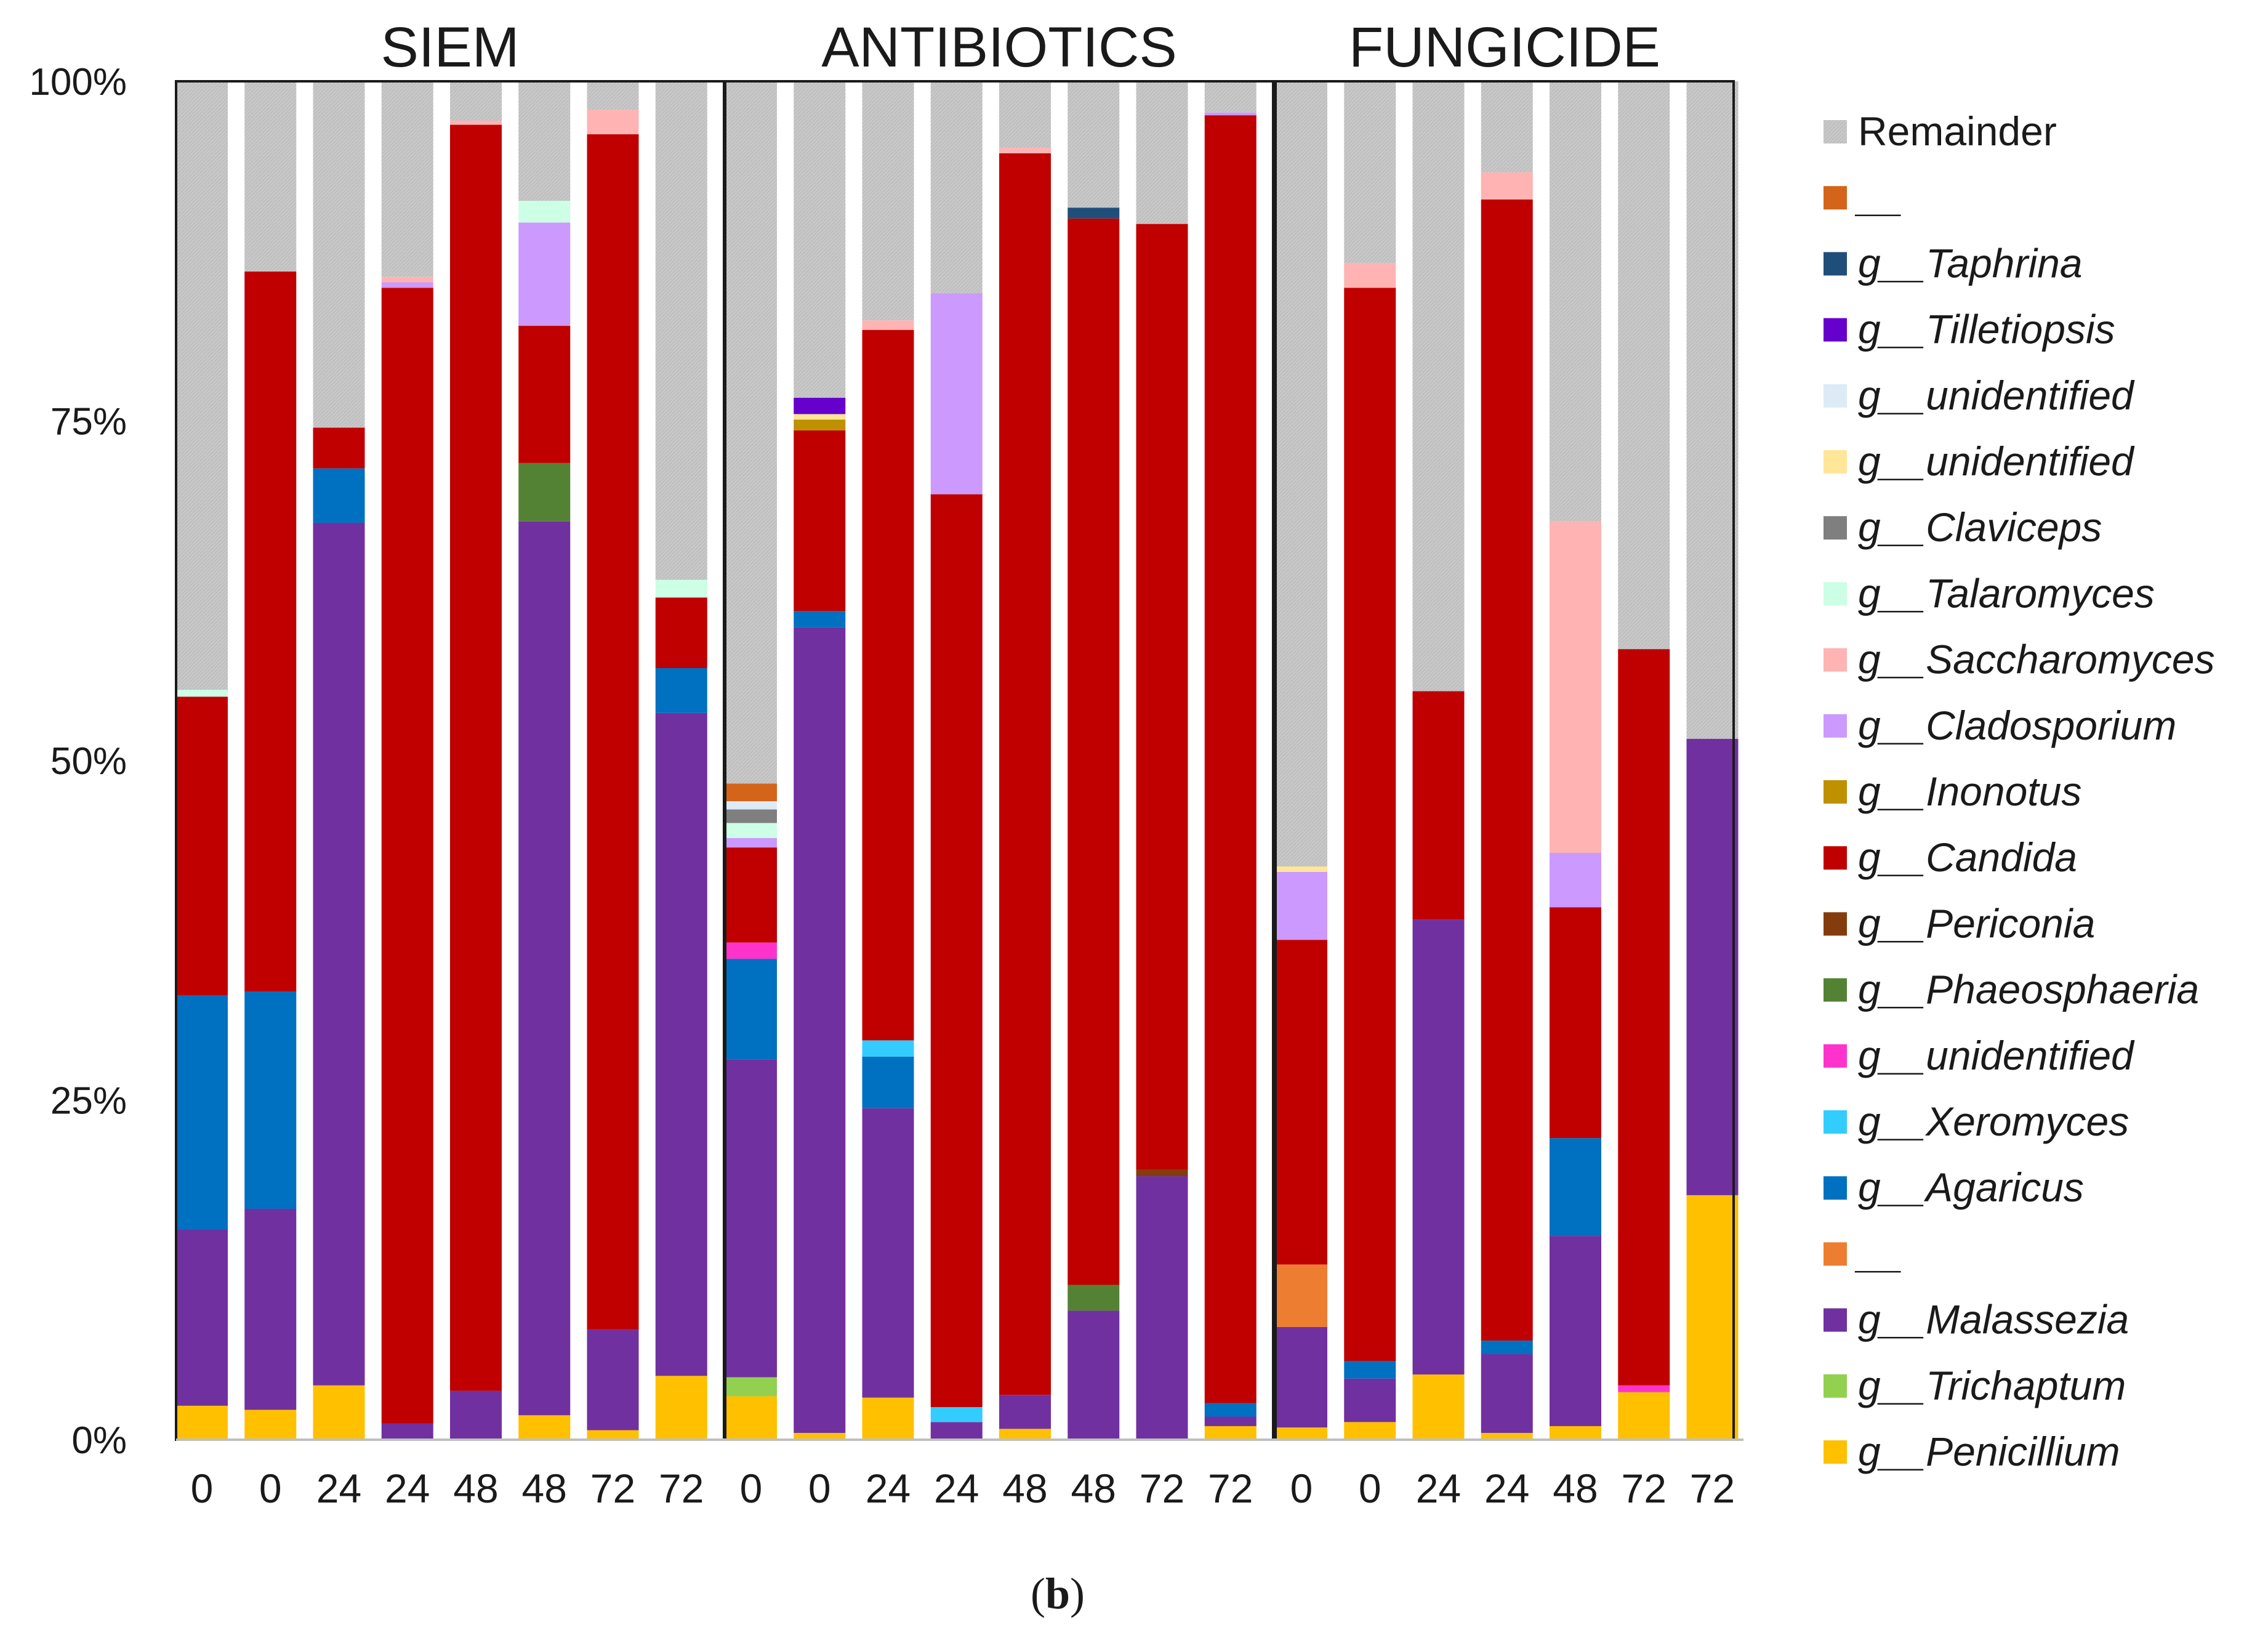  I want to click on legend-genus: Xeromyces, so click(2027, 1121).